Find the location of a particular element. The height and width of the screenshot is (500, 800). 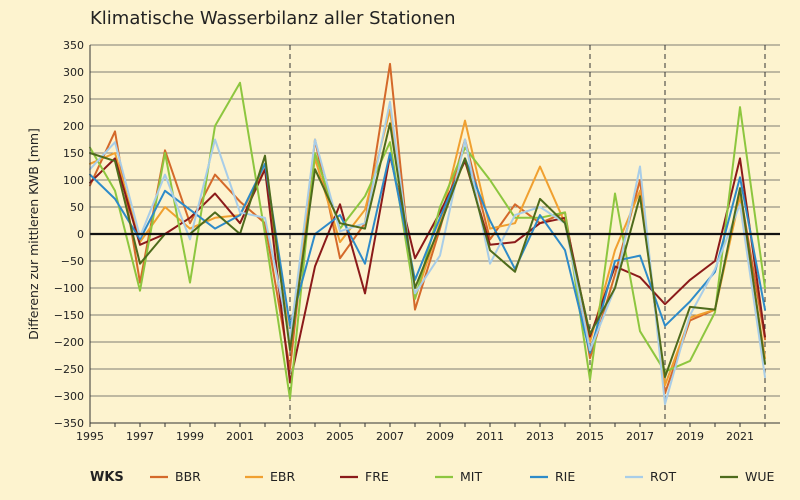

legend-label-fre: FRE is located at coordinates (377, 476).